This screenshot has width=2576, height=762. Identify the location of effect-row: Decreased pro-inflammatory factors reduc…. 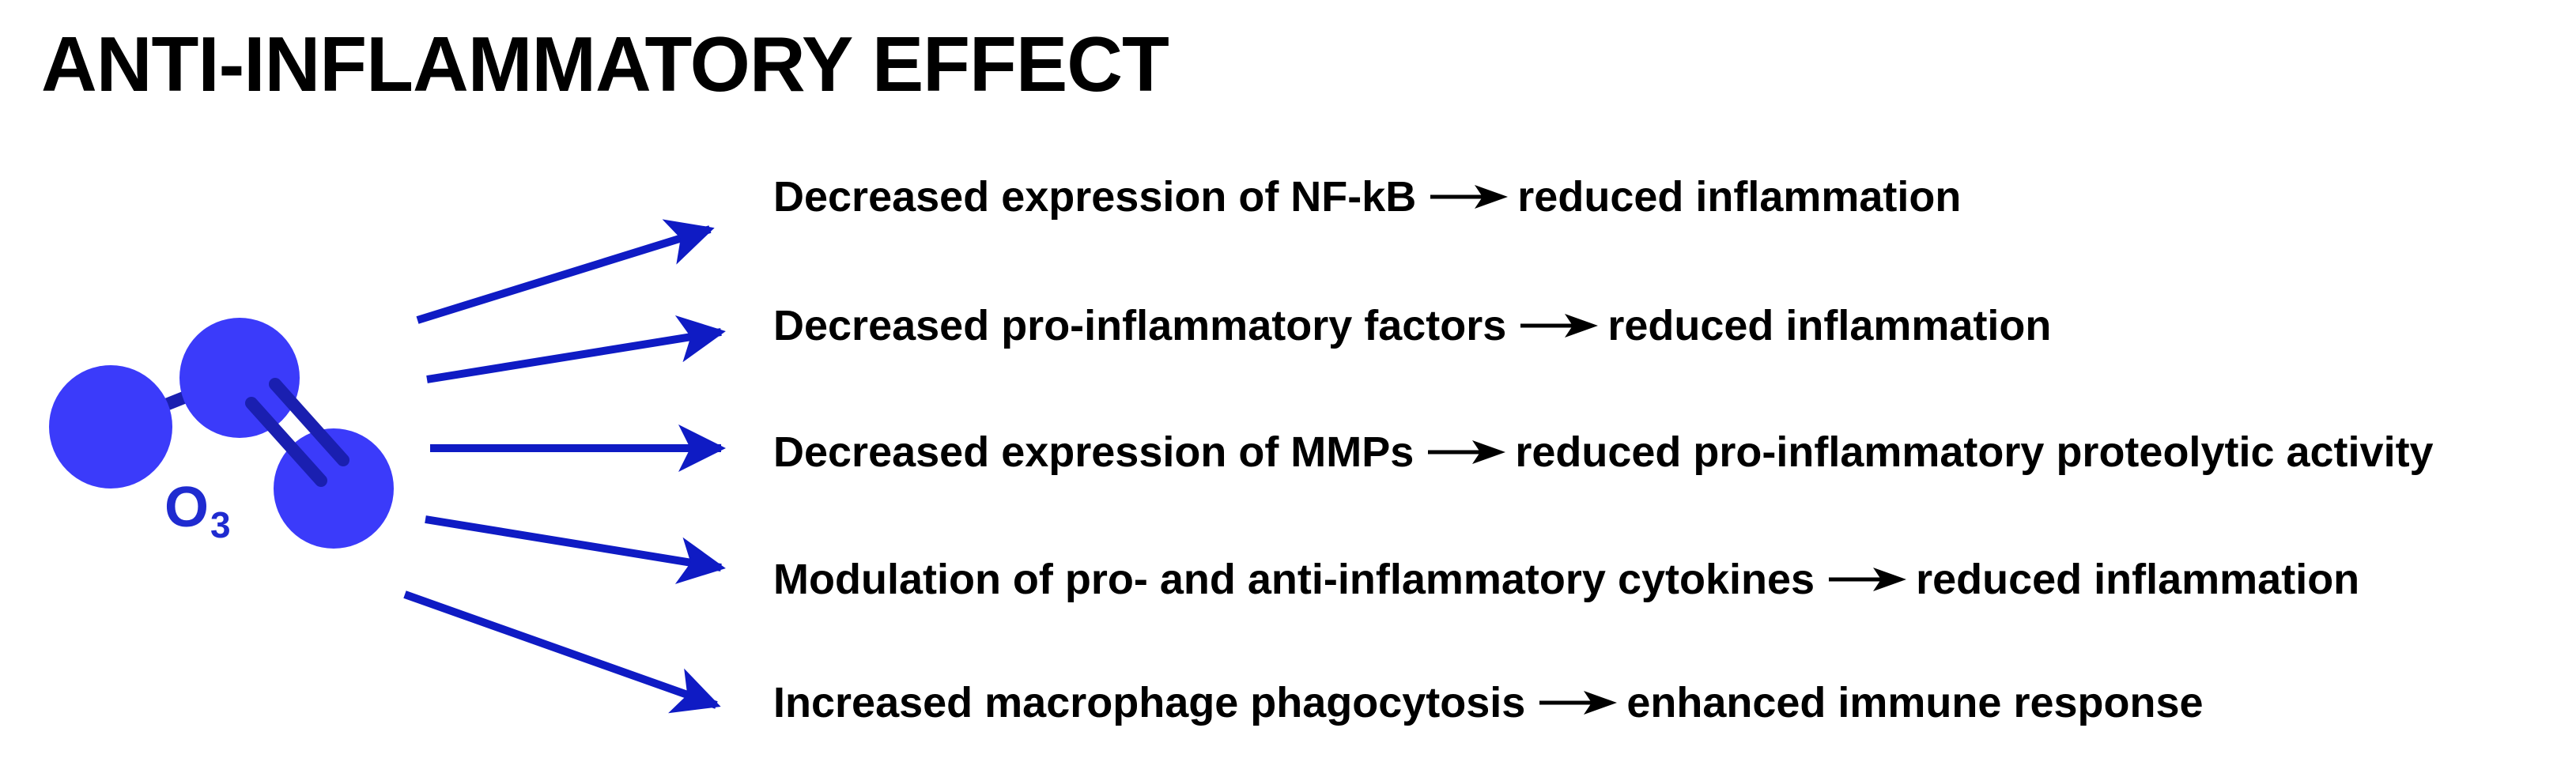
(1412, 325).